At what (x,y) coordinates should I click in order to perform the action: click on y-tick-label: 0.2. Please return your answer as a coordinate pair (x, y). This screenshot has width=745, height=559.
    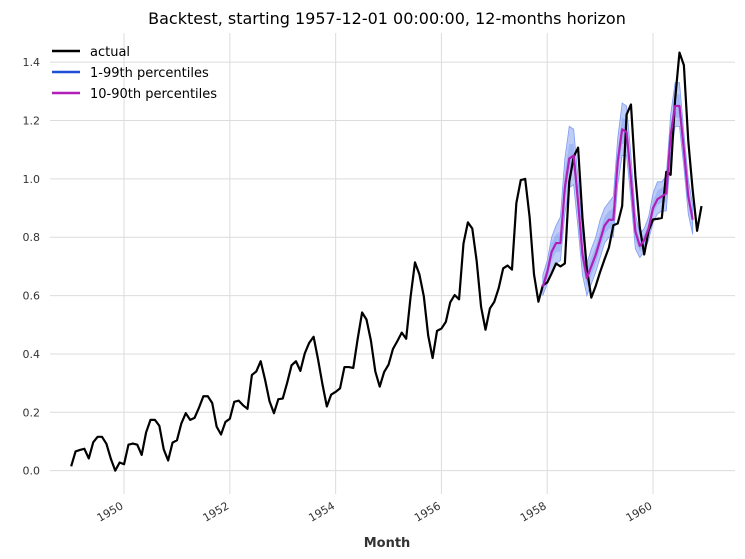
    Looking at the image, I should click on (32, 412).